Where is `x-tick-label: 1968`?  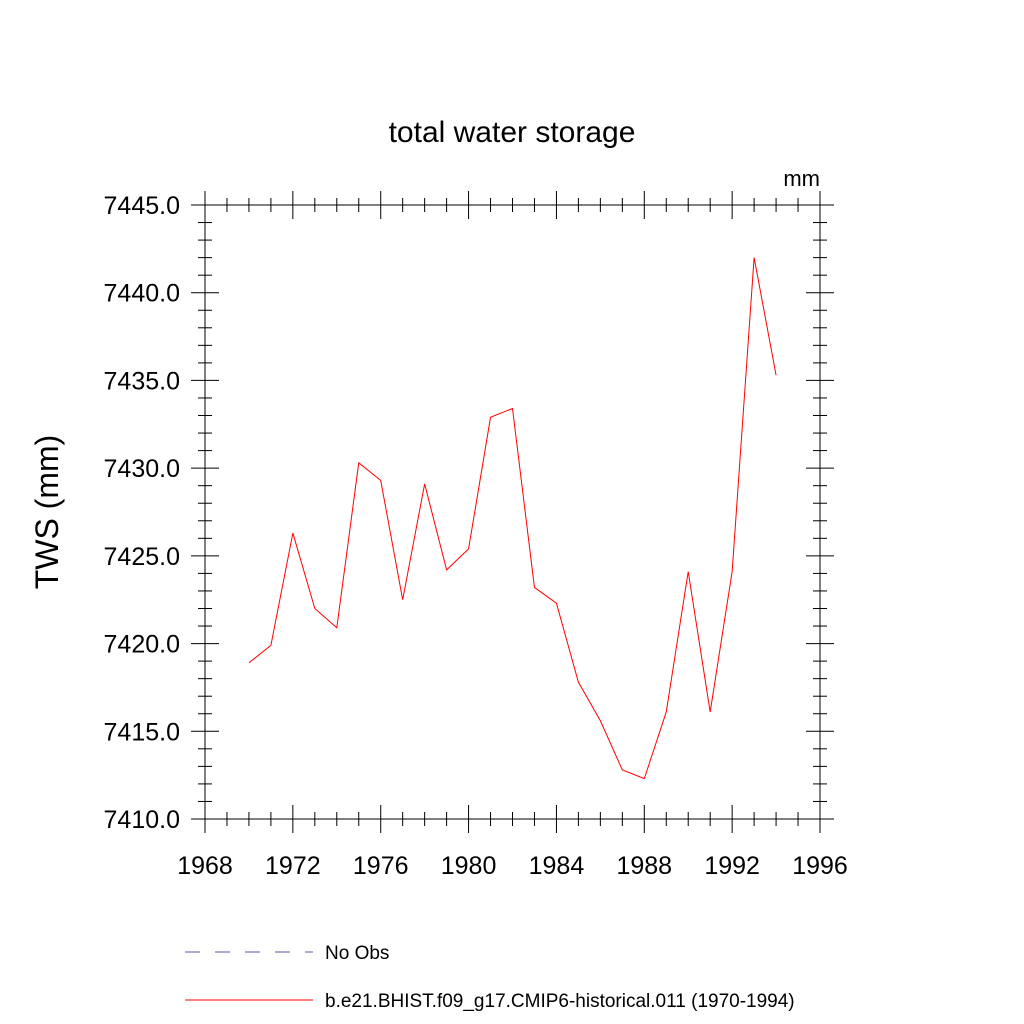 x-tick-label: 1968 is located at coordinates (205, 866).